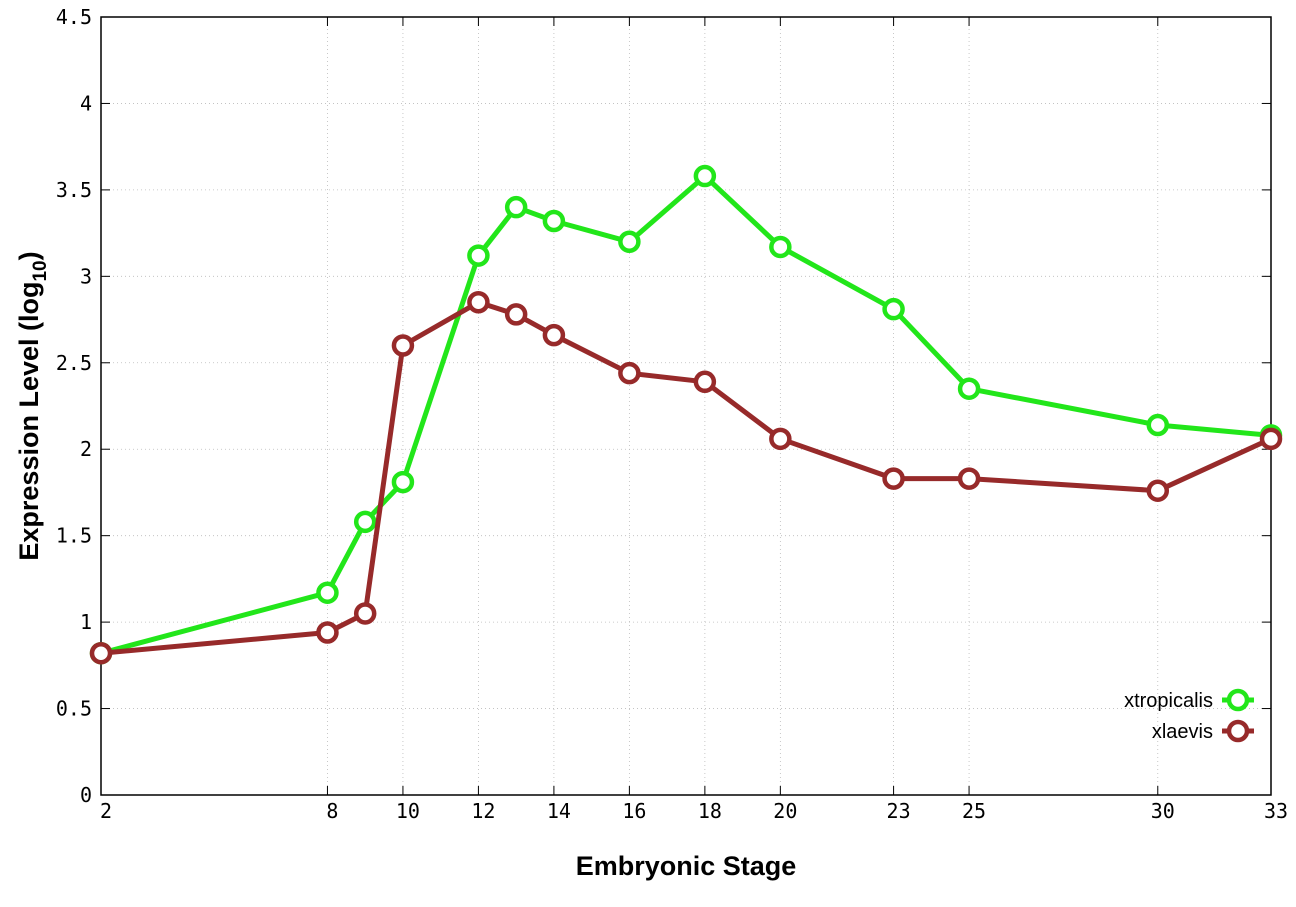  Describe the element at coordinates (29, 421) in the screenshot. I see `y-axis-title-main: Expression Level (log` at that location.